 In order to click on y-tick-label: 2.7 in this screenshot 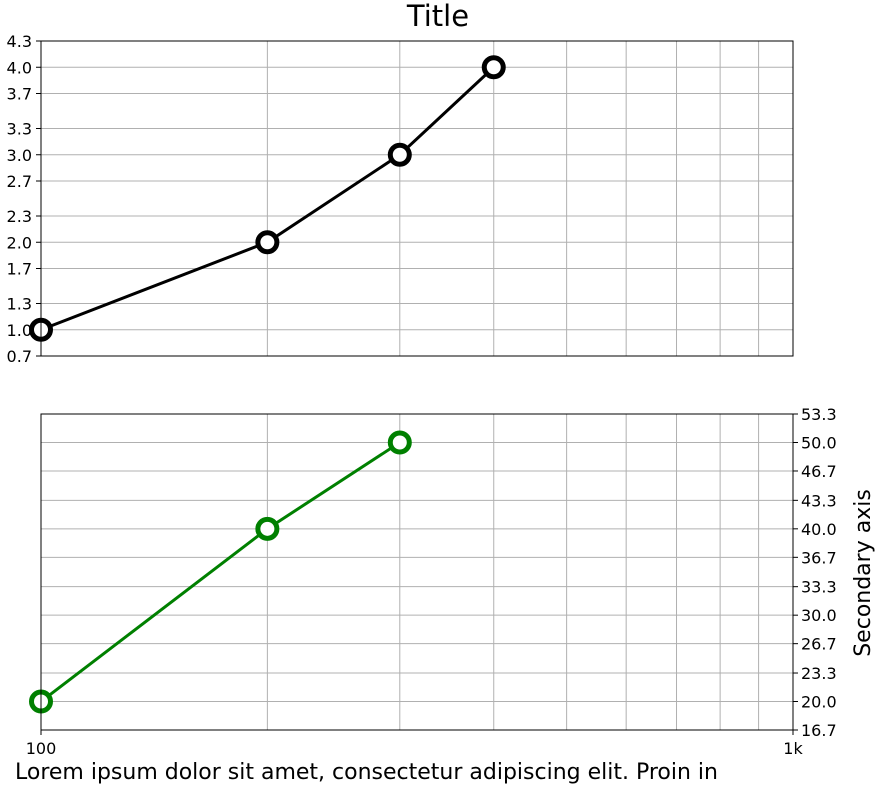, I will do `click(19, 181)`.